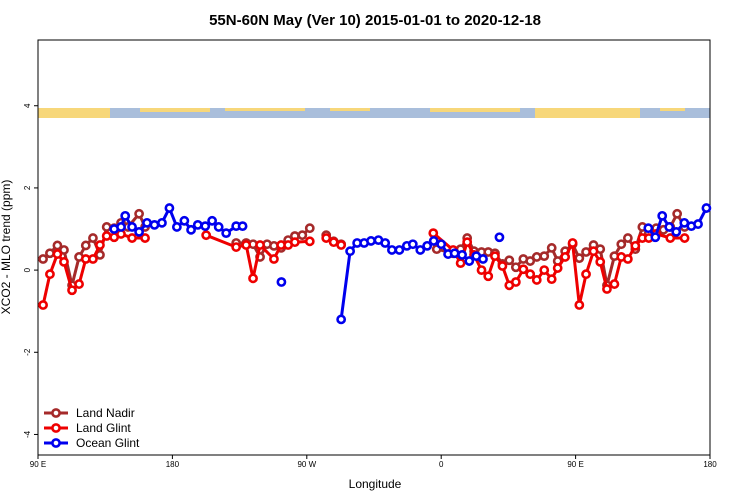  What do you see at coordinates (103, 428) in the screenshot?
I see `legend-label: Land Glint` at bounding box center [103, 428].